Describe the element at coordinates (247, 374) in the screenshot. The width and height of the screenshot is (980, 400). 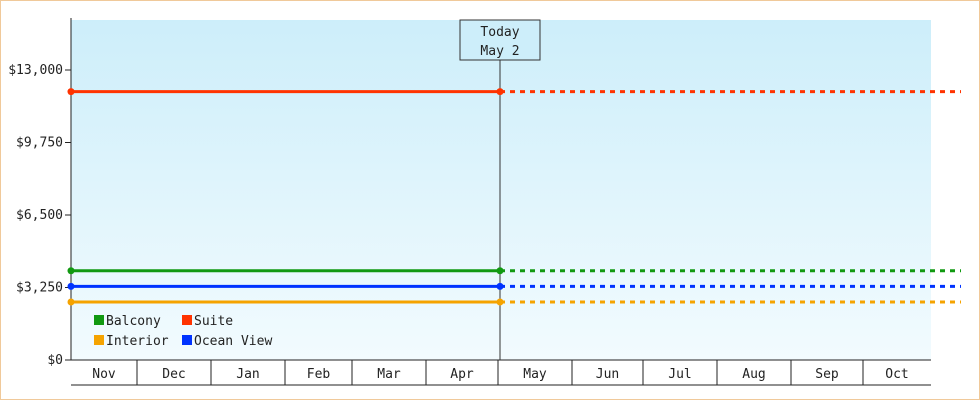
I see `x-tick-label: Jan` at that location.